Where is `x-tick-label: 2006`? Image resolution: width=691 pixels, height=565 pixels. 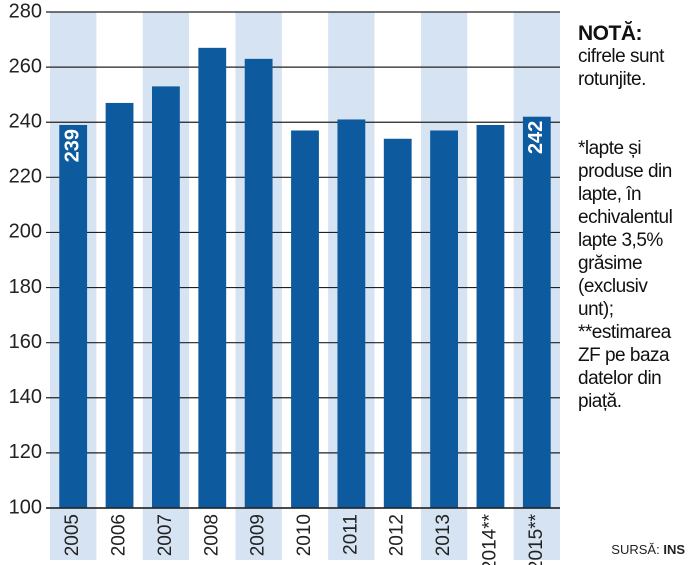
x-tick-label: 2006 is located at coordinates (119, 535).